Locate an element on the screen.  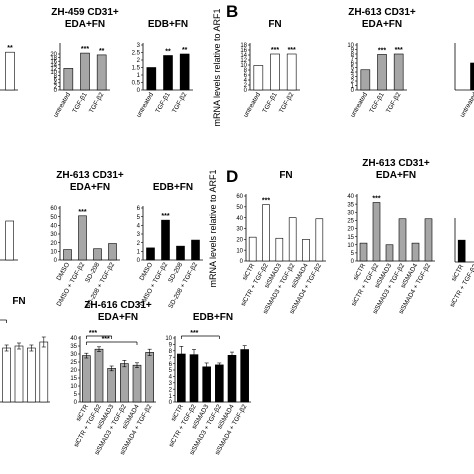
x-tick-label: DMSO is located at coordinates (63, 272).